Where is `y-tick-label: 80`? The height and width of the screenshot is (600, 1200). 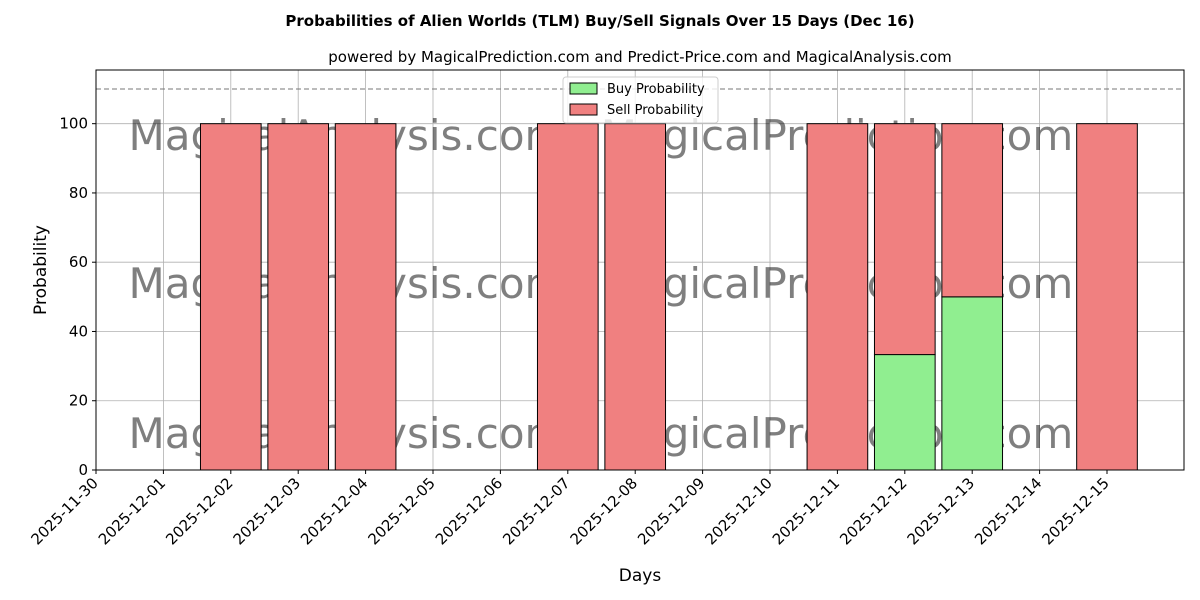 y-tick-label: 80 is located at coordinates (78, 193).